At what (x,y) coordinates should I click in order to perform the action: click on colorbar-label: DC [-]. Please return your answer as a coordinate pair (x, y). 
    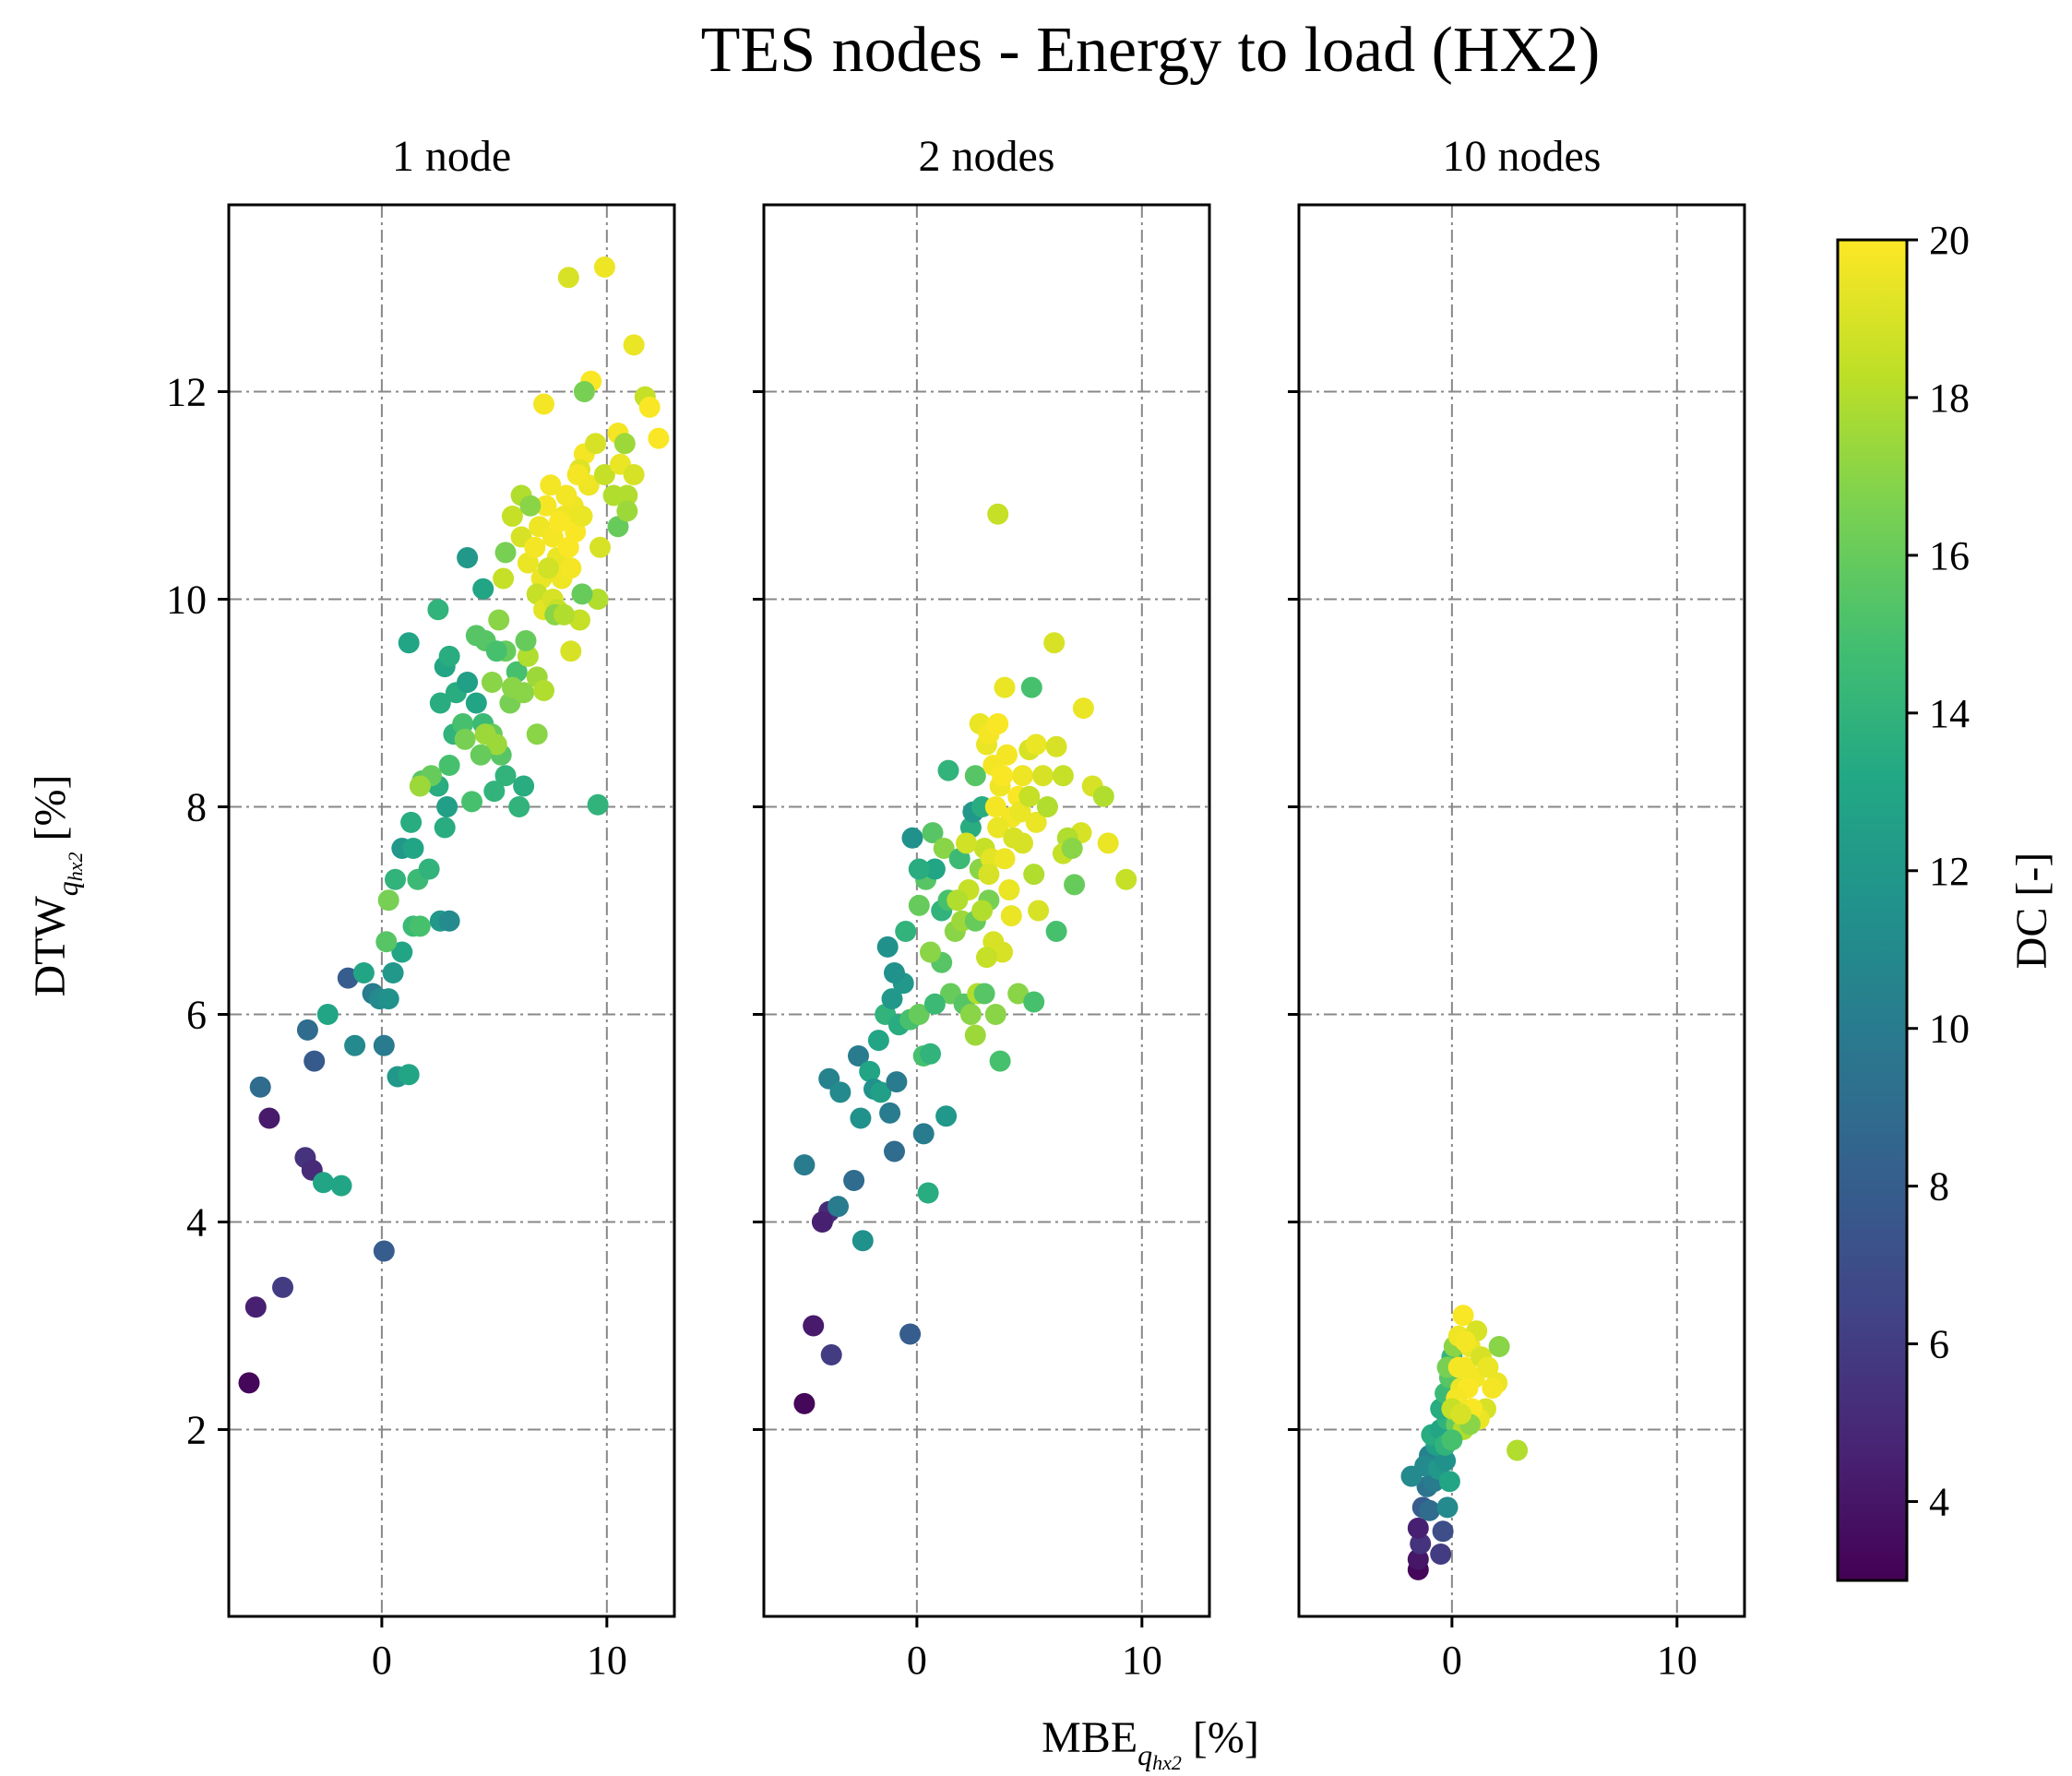
    Looking at the image, I should click on (2032, 911).